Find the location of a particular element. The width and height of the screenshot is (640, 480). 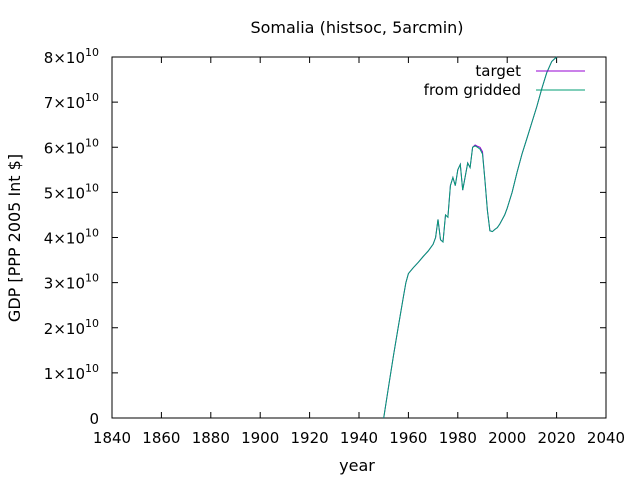

y-tick-label: 7×10¹⁰ is located at coordinates (71, 101).